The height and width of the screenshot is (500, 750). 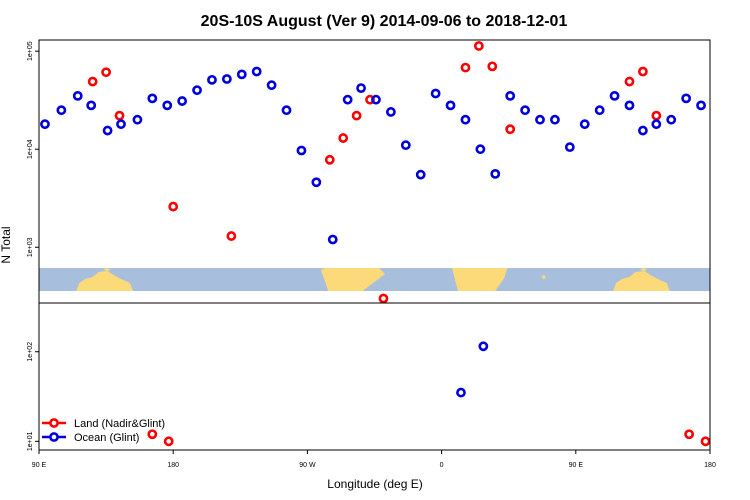 I want to click on legend: Land (Nadir&Glint) Ocean (Glint), so click(x=103, y=431).